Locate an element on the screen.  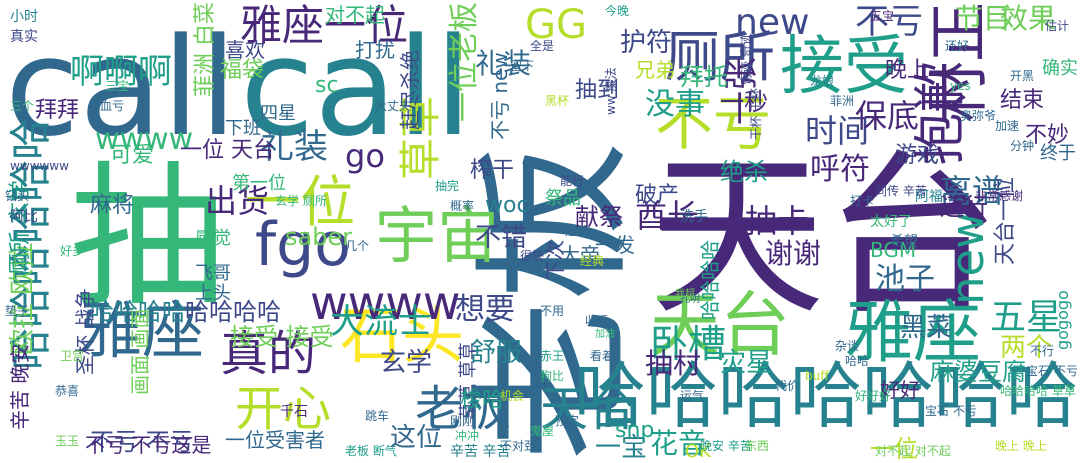
word-sc-78: sc is located at coordinates (327, 85).